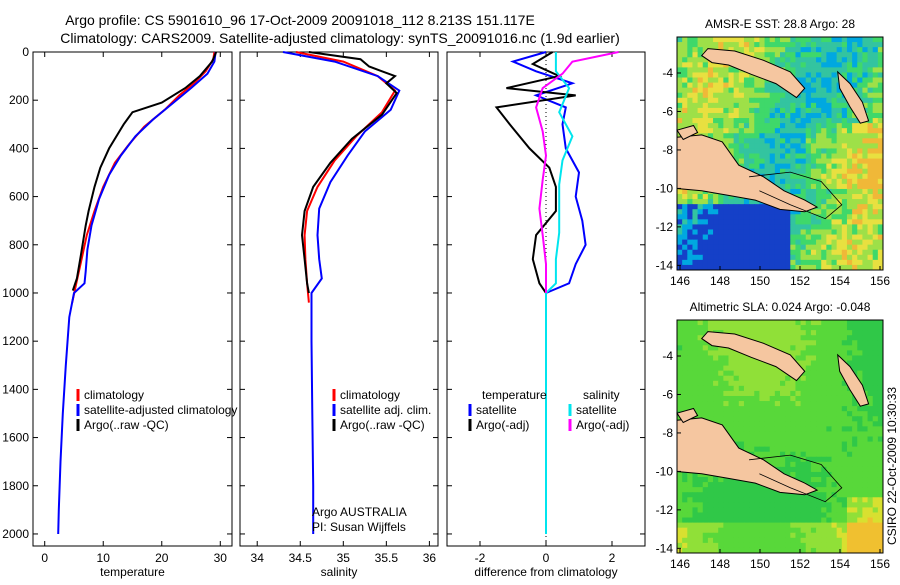 The width and height of the screenshot is (900, 585). I want to click on legend-label: satellite, so click(596, 410).